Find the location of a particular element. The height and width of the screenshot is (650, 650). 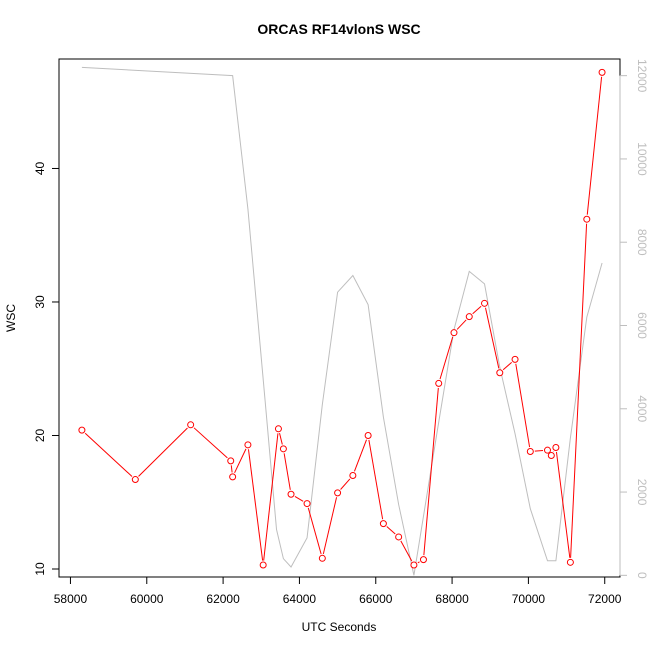

x-tick-label: 62000 is located at coordinates (223, 599).